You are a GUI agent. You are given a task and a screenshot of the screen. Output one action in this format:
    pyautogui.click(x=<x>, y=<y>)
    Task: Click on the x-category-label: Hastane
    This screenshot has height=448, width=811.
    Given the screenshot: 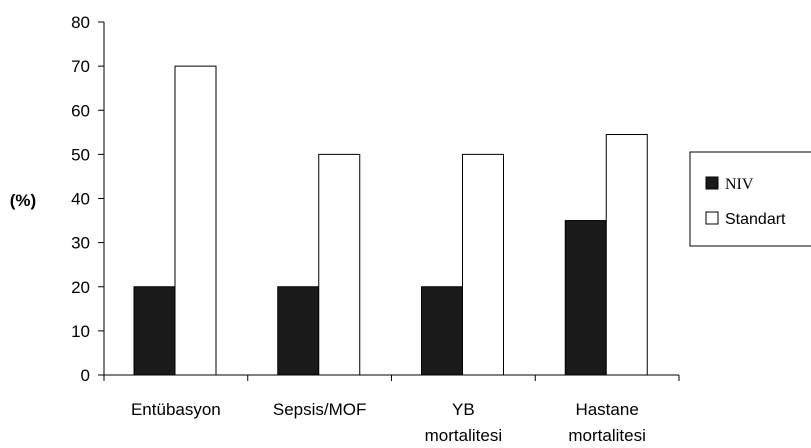 What is the action you would take?
    pyautogui.click(x=606, y=409)
    